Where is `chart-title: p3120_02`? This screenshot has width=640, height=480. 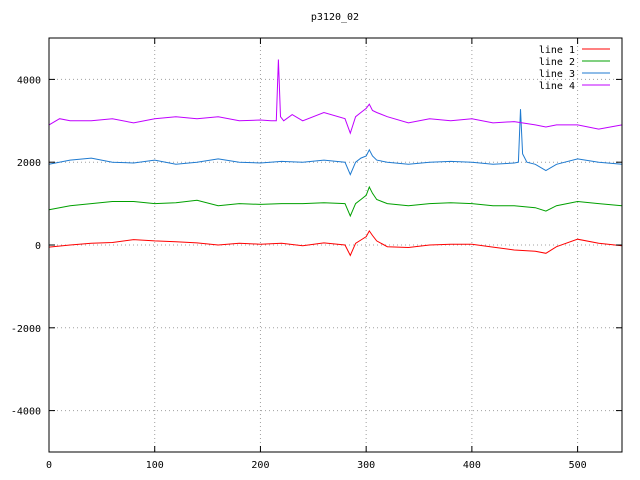 chart-title: p3120_02 is located at coordinates (335, 17).